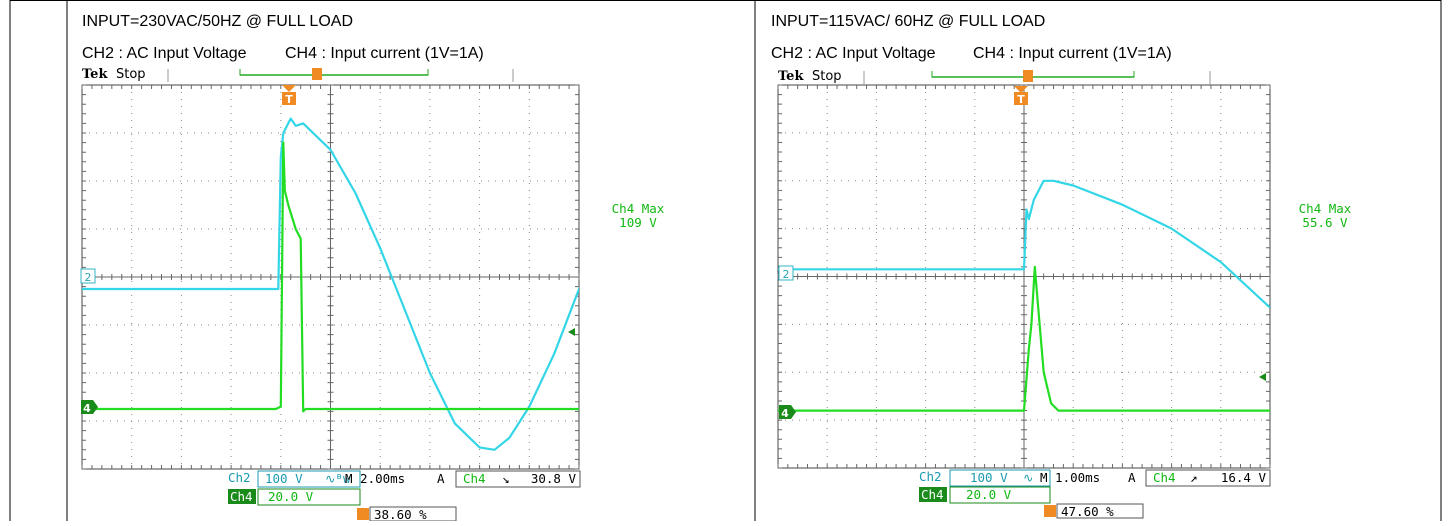 This screenshot has width=1451, height=526. What do you see at coordinates (506, 478) in the screenshot?
I see `readout-trigger-slope: ↘` at bounding box center [506, 478].